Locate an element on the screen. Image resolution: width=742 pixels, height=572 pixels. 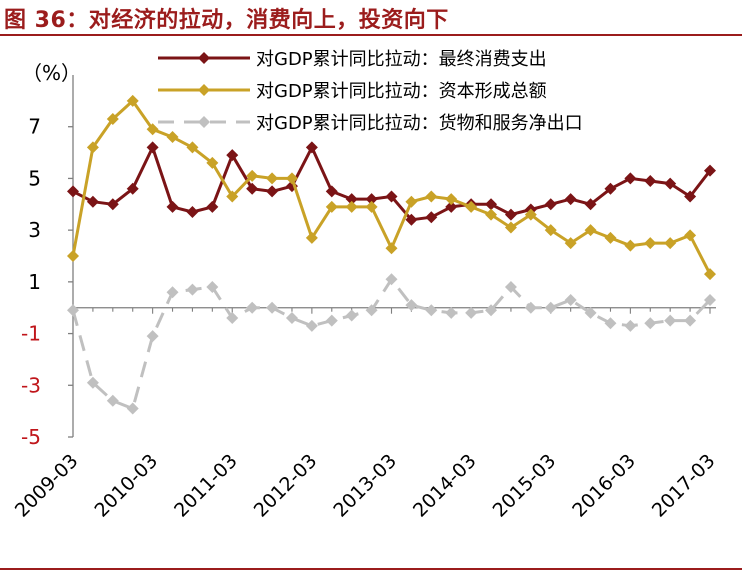
x-tick-label: 2011-03 is located at coordinates (206, 486).